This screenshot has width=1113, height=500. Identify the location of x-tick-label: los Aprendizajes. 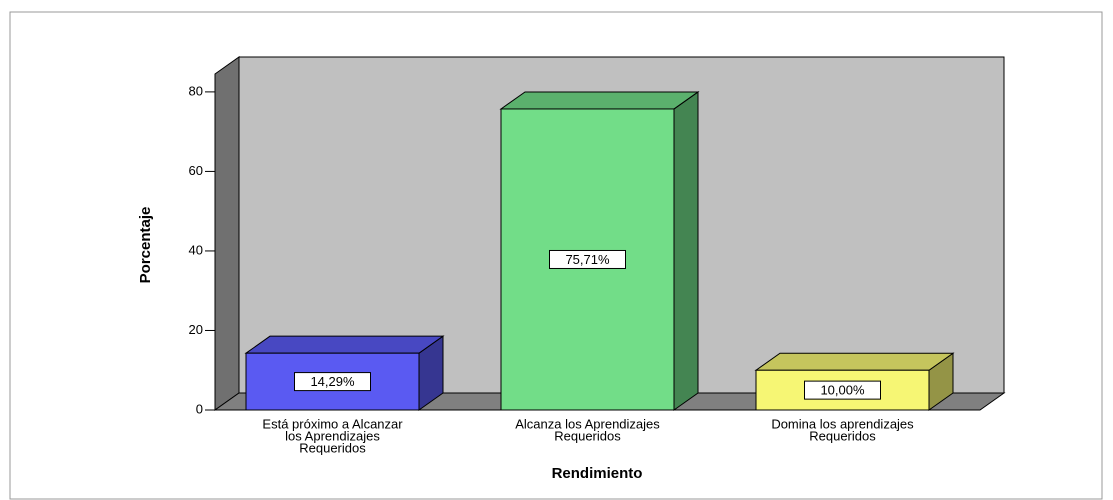
(332, 435).